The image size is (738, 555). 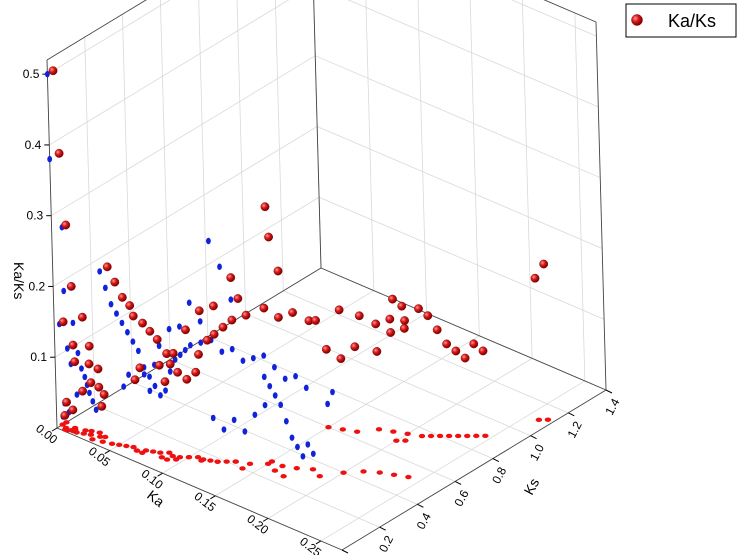 I want to click on x-axis-title: Ka, so click(x=156, y=498).